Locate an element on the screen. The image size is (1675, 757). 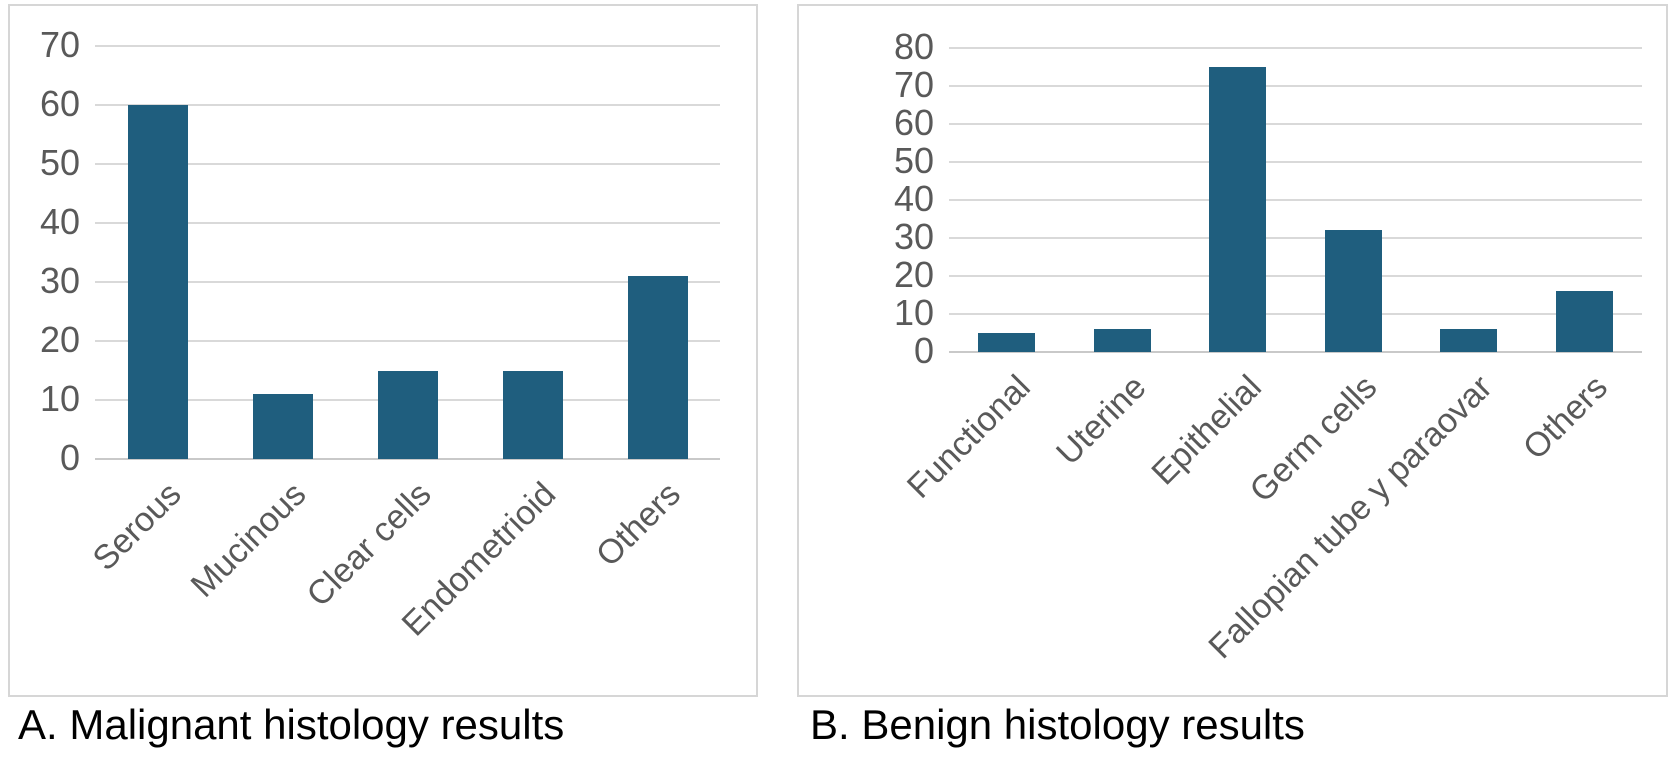
bar-uterine is located at coordinates (1122, 340).